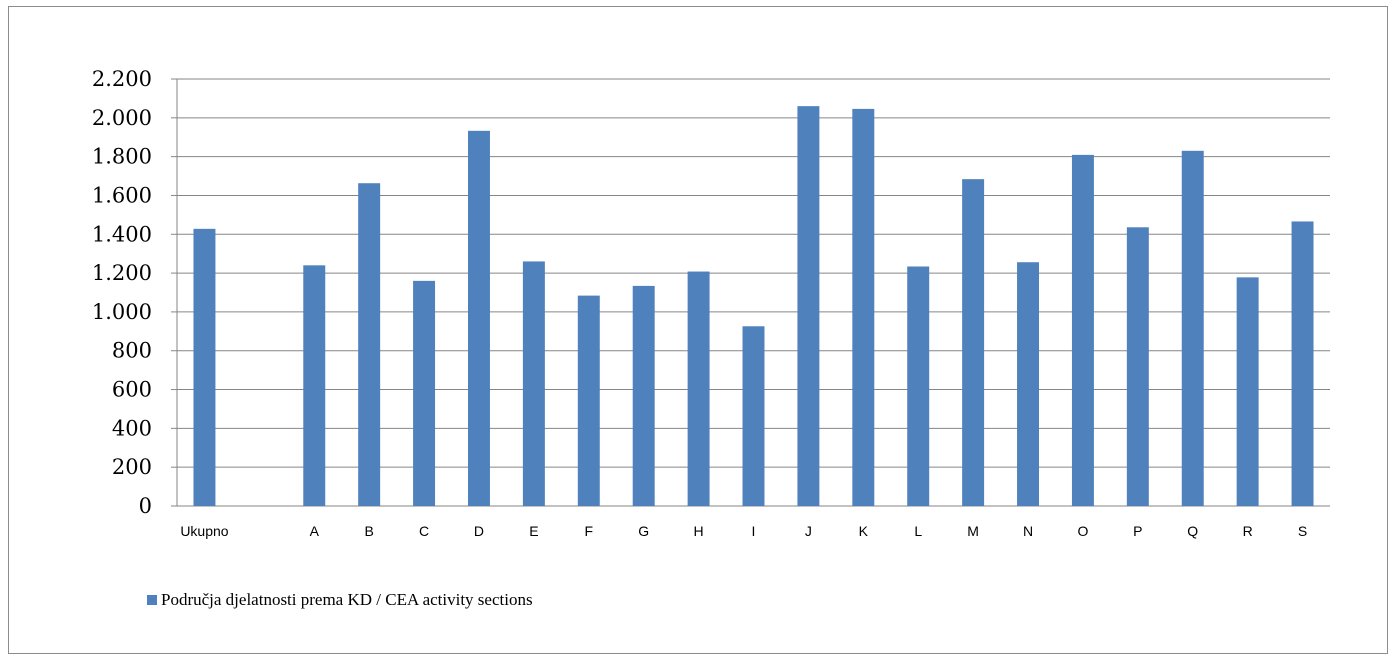 The height and width of the screenshot is (660, 1397). Describe the element at coordinates (533, 531) in the screenshot. I see `x-tick-label: E` at that location.